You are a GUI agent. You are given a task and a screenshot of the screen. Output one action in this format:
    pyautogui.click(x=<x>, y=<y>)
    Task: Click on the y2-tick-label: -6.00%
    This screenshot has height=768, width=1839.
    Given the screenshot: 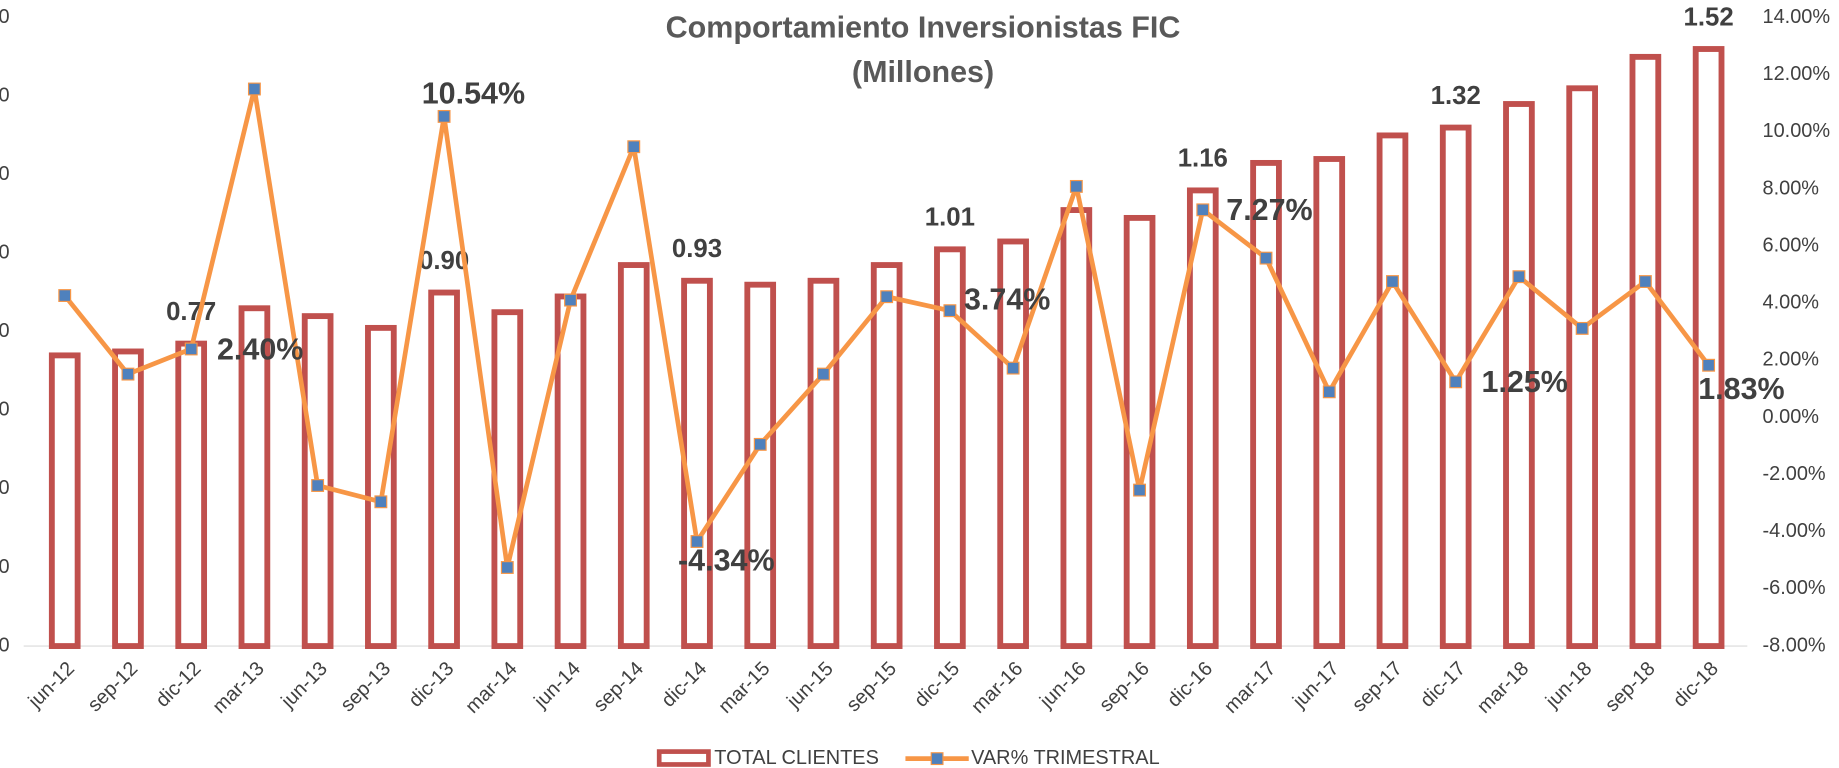 What is the action you would take?
    pyautogui.click(x=1794, y=588)
    